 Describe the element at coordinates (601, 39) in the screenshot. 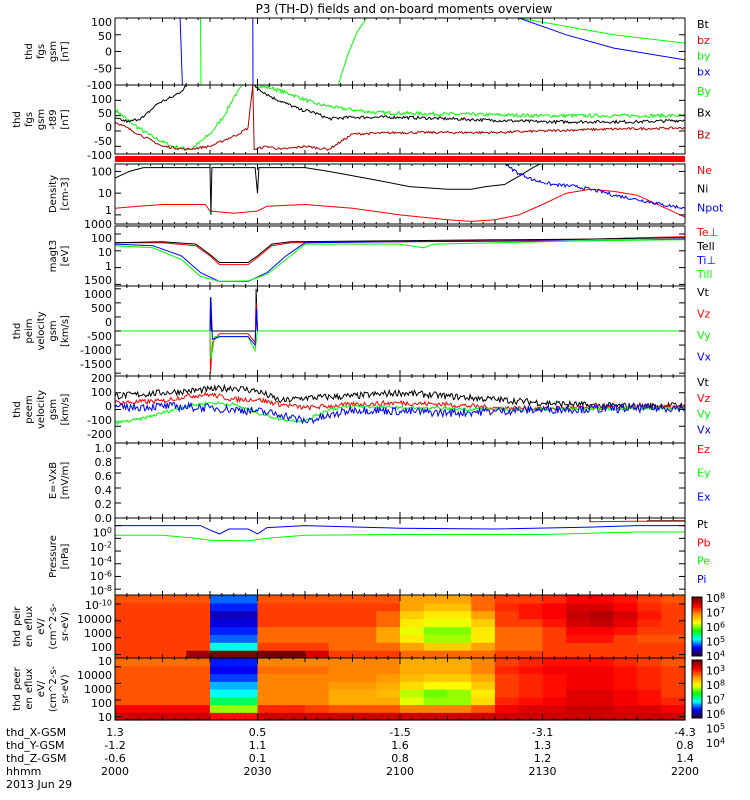

I see `series-line-bx` at that location.